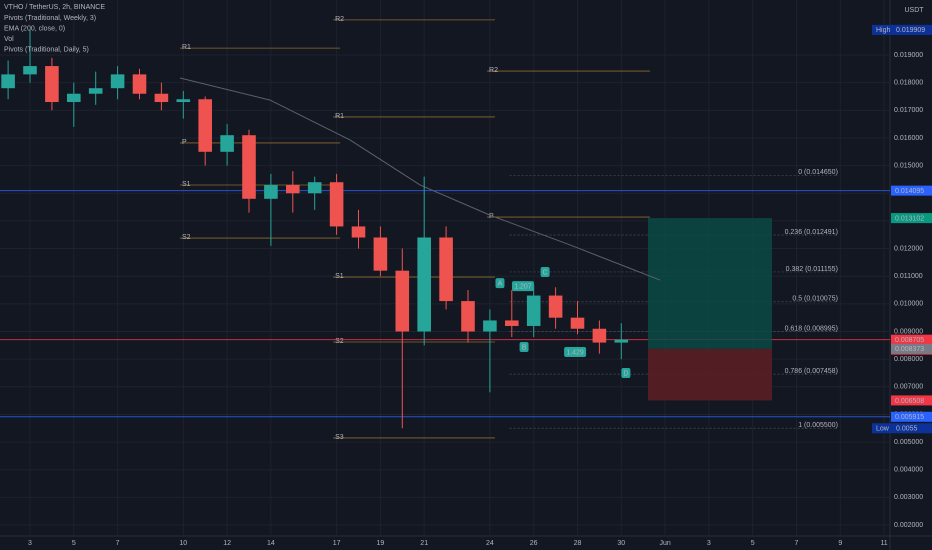  Describe the element at coordinates (490, 543) in the screenshot. I see `x-tick-label: 24` at that location.